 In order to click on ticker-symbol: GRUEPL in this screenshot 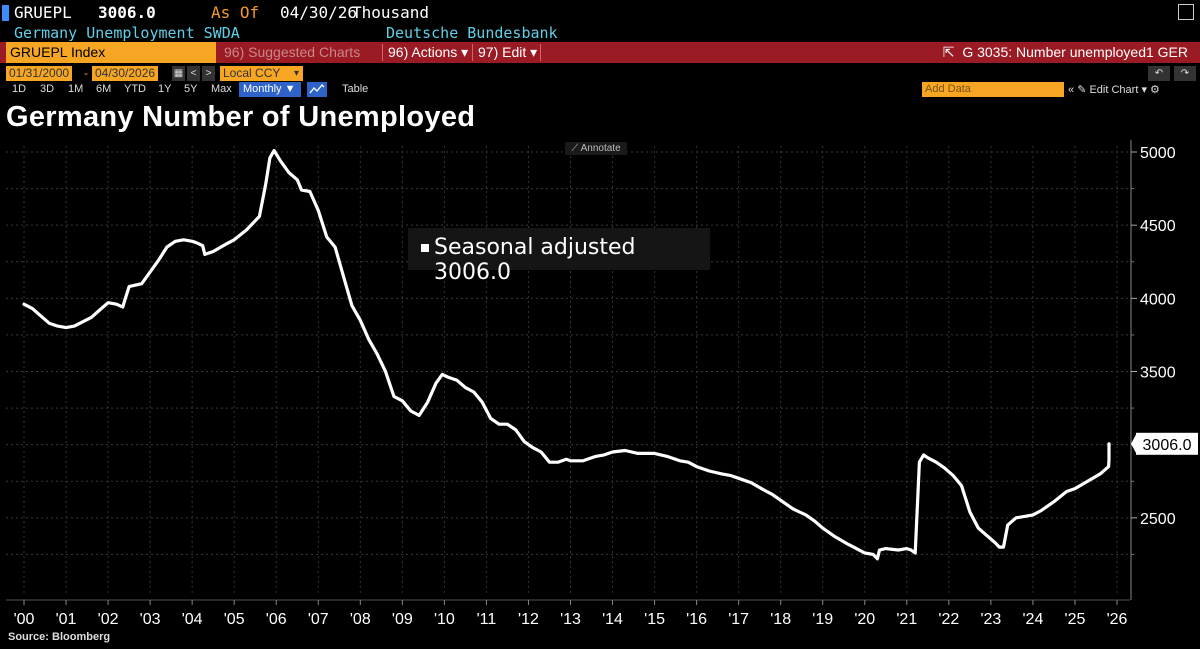, I will do `click(43, 12)`.